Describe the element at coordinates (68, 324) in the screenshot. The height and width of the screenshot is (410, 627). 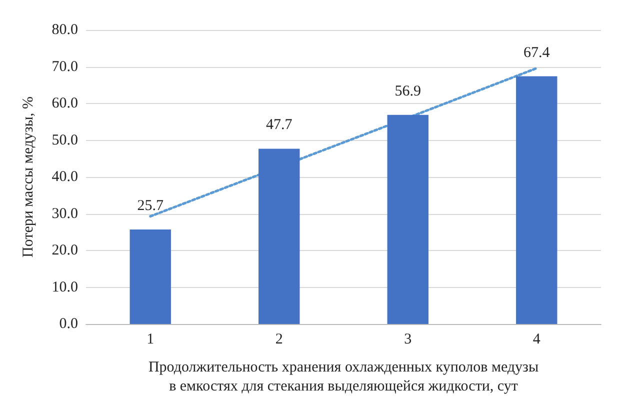
I see `y-tick-label: 0.0` at that location.